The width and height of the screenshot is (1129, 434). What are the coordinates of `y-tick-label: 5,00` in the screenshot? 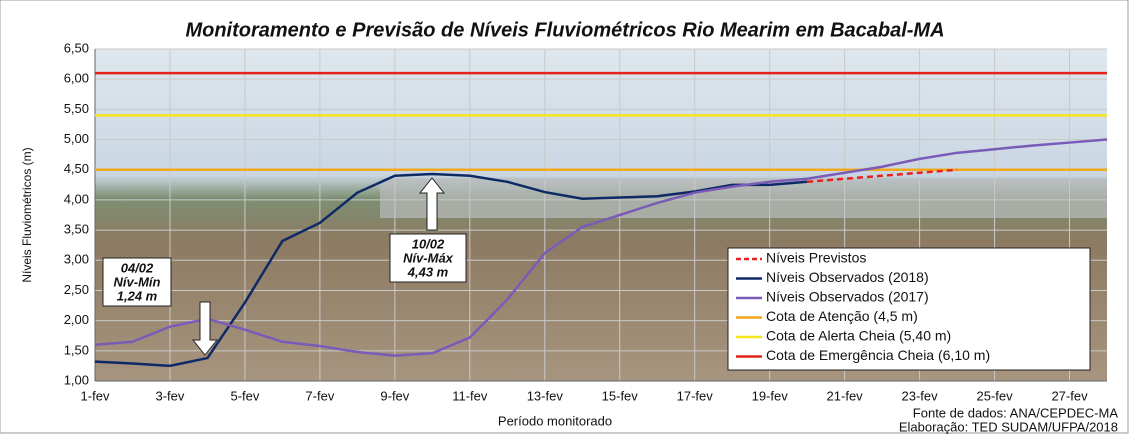 It's located at (76, 138).